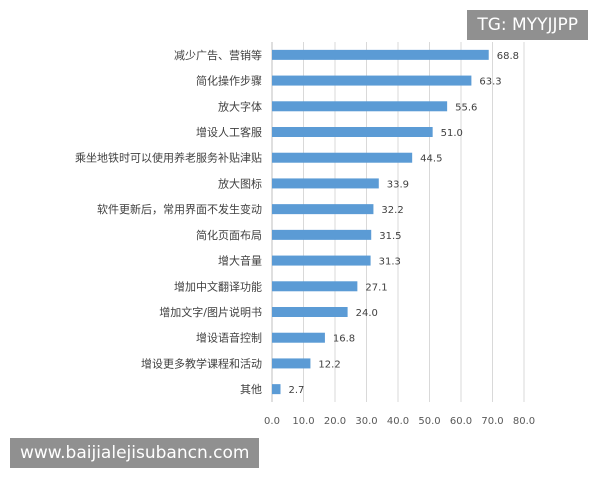 The height and width of the screenshot is (480, 600). Describe the element at coordinates (367, 313) in the screenshot. I see `data-label: 24.0` at that location.